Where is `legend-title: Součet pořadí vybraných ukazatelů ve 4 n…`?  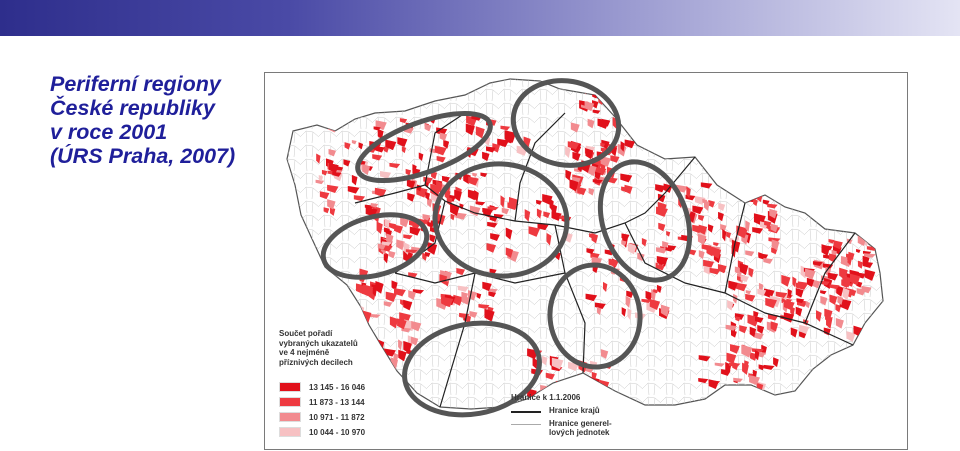 legend-title: Součet pořadí vybraných ukazatelů ve 4 n… is located at coordinates (349, 348).